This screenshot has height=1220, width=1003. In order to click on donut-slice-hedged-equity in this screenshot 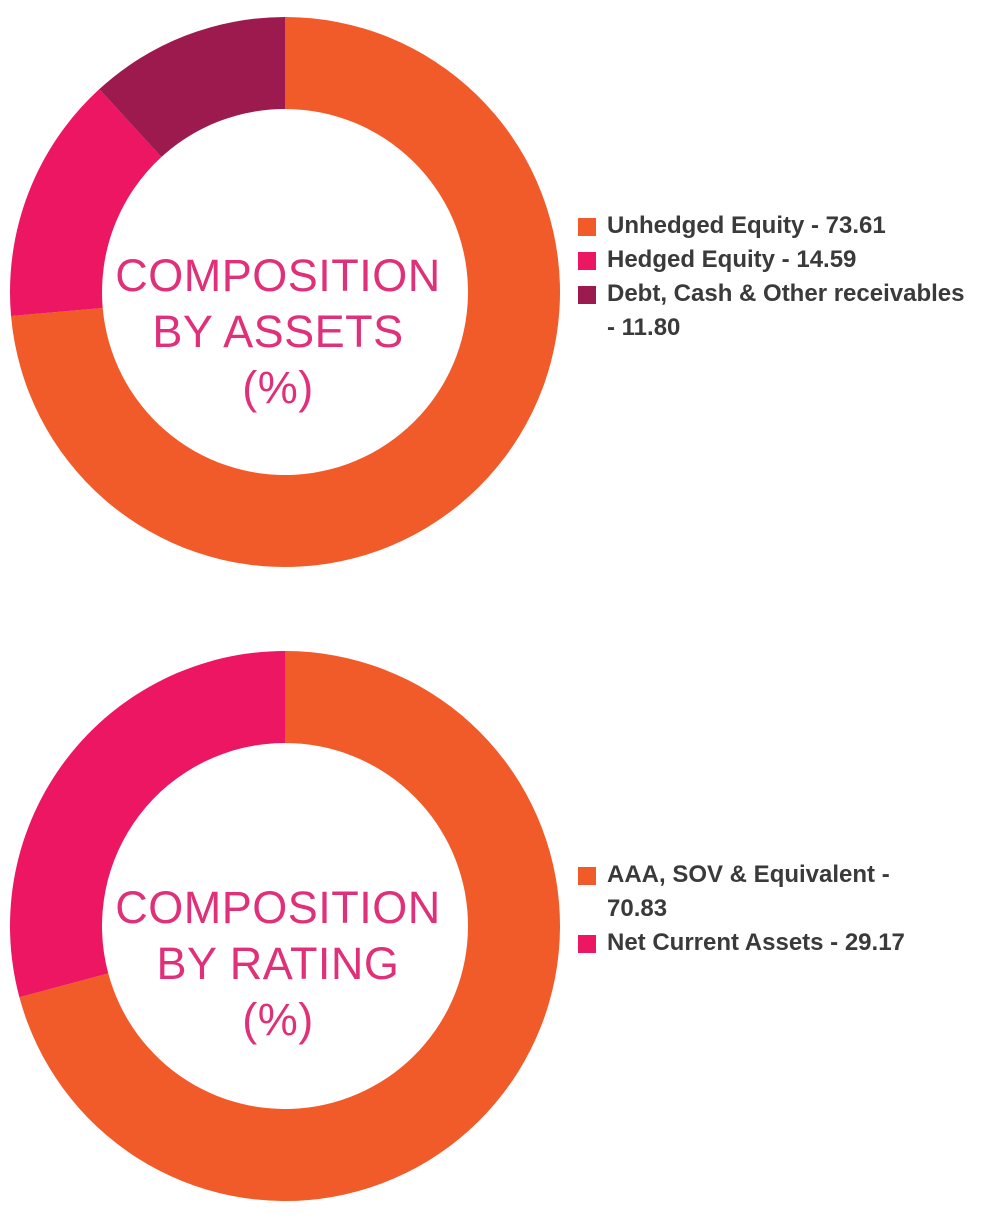, I will do `click(85, 202)`.